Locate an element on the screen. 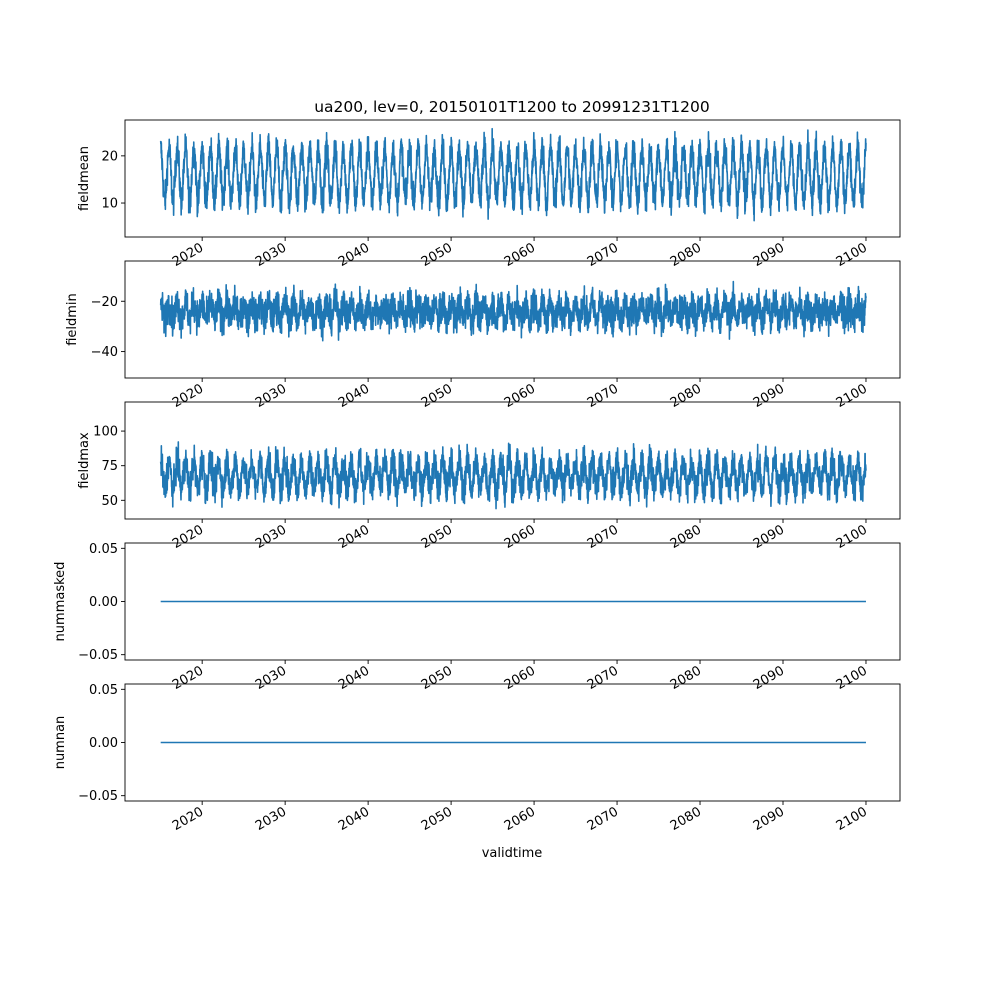  y-tick-label: −20 is located at coordinates (104, 302).